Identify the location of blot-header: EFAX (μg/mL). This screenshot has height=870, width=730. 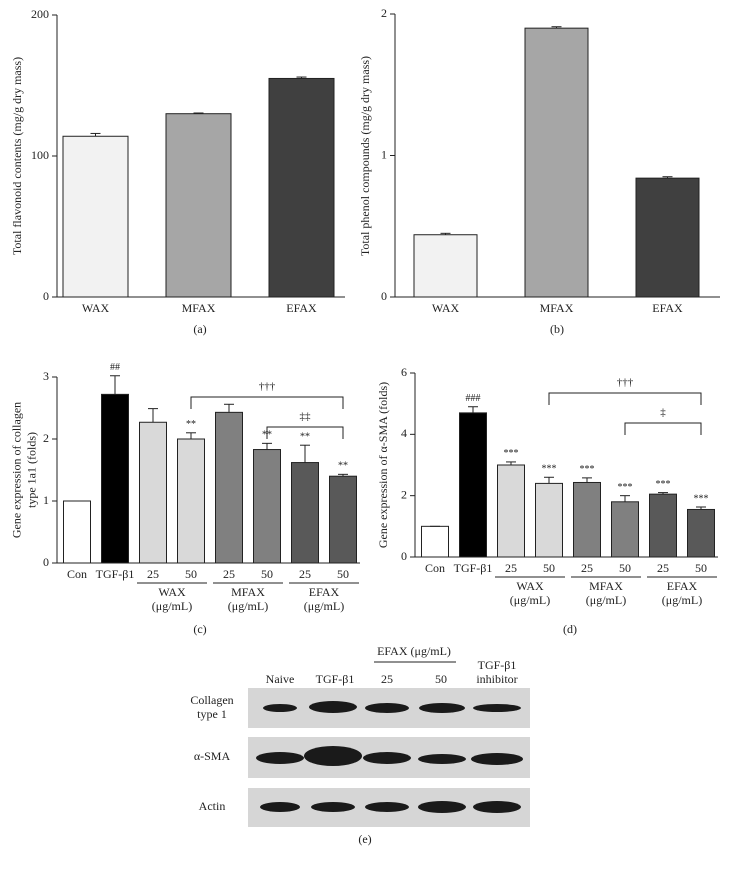
(414, 651).